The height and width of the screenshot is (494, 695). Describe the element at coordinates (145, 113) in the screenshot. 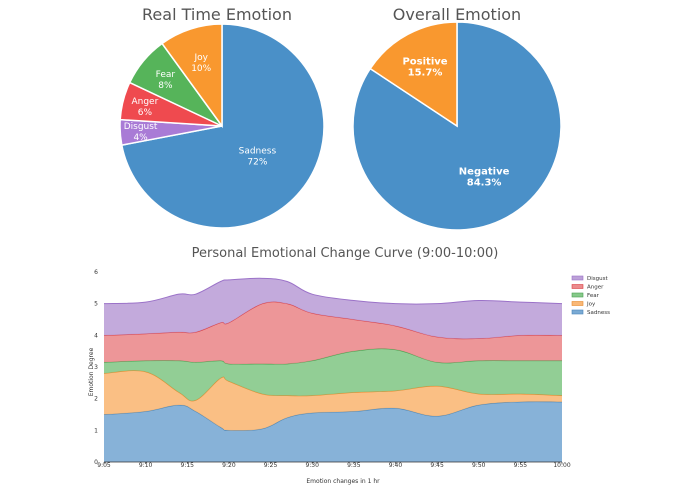

I see `pie-value-anger: 6%` at that location.